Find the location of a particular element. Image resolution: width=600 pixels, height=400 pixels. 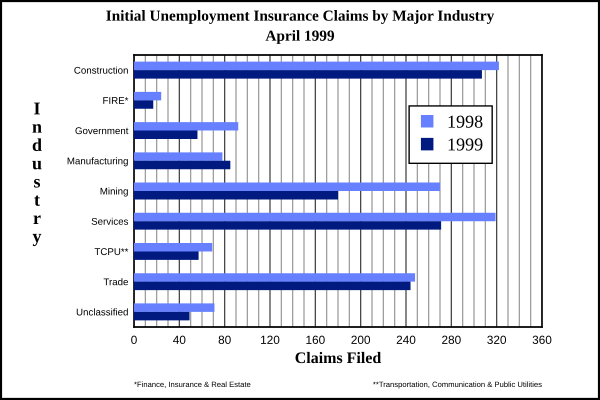

y-tick-label: Unclassified is located at coordinates (102, 312).